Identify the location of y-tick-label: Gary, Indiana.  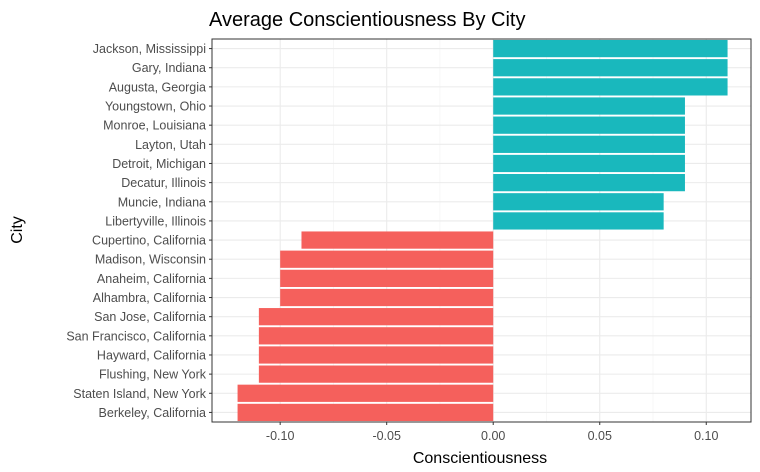
(169, 68).